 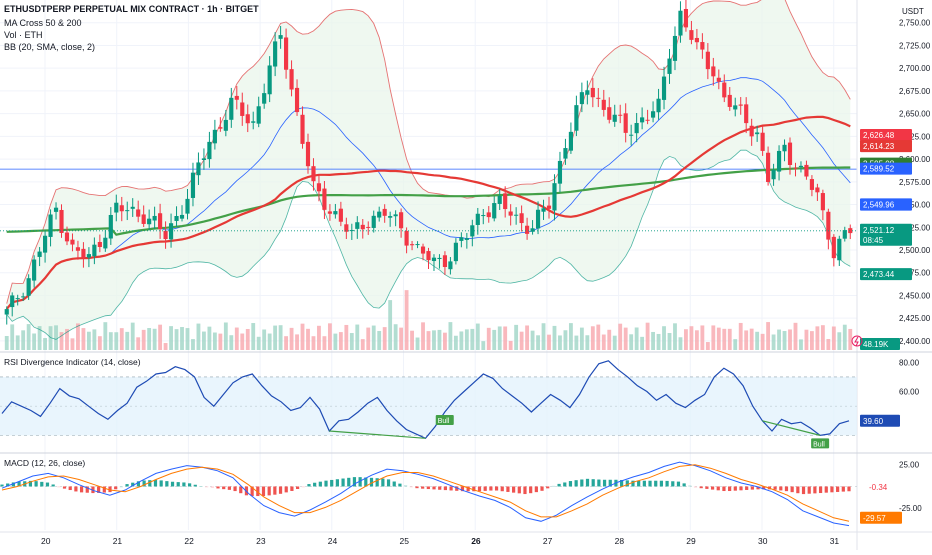 I want to click on indicator-volume: Vol · ETH, so click(x=23, y=35).